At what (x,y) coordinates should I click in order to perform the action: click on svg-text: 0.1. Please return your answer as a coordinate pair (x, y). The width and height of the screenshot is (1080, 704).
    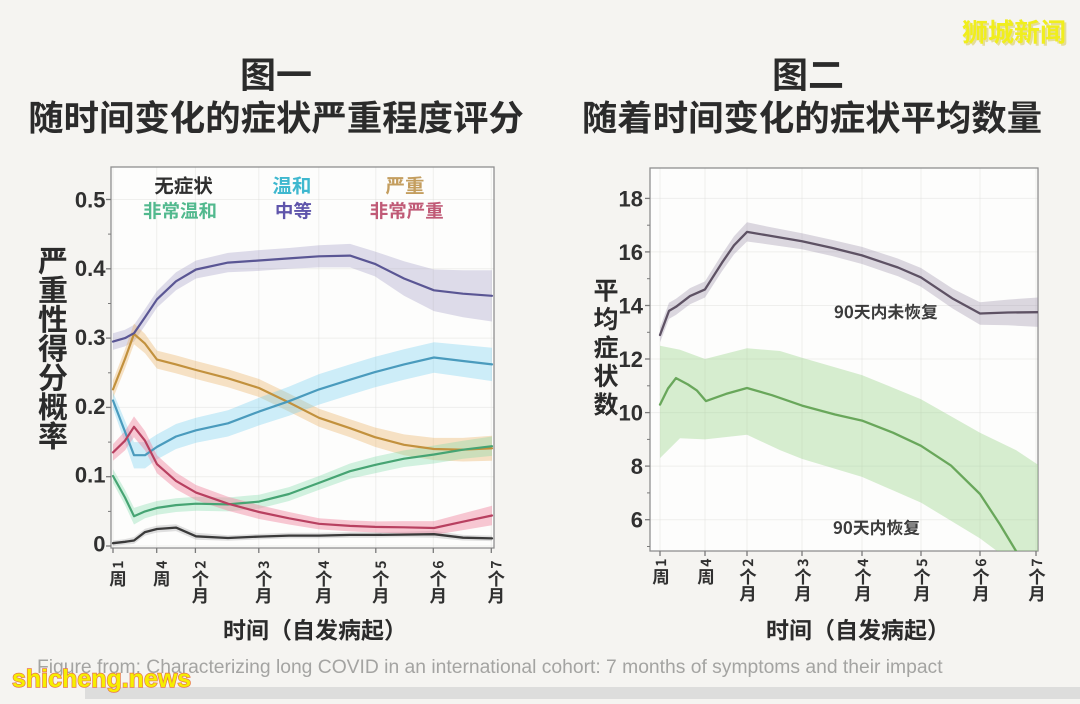
    Looking at the image, I should click on (90, 475).